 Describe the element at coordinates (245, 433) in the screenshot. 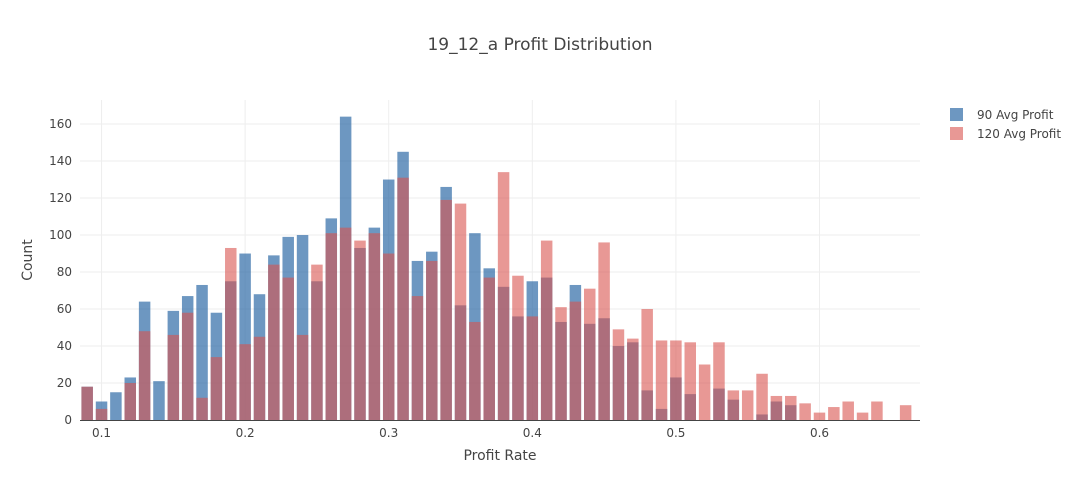

I see `x-tick-label: 0.2` at that location.